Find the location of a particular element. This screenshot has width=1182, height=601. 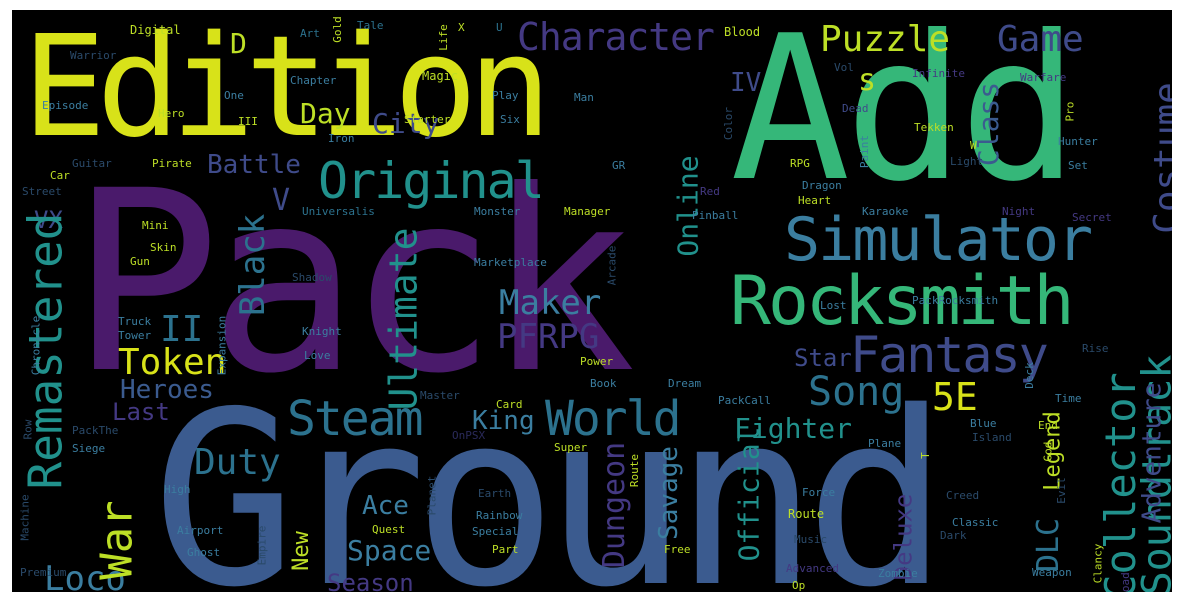

word-puzzle: Puzzle is located at coordinates (885, 39).